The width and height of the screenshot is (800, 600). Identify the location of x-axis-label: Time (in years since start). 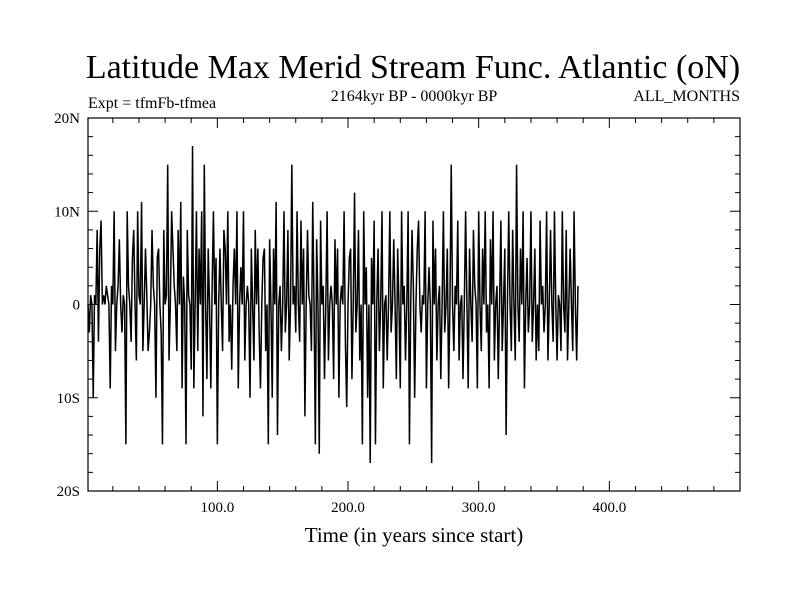
(414, 535).